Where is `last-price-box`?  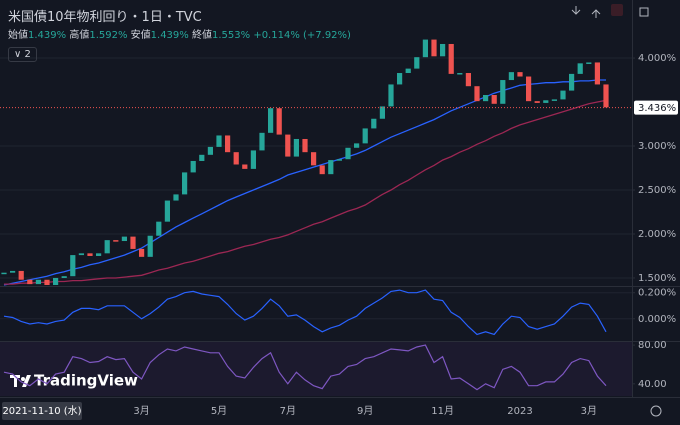 last-price-box is located at coordinates (656, 107).